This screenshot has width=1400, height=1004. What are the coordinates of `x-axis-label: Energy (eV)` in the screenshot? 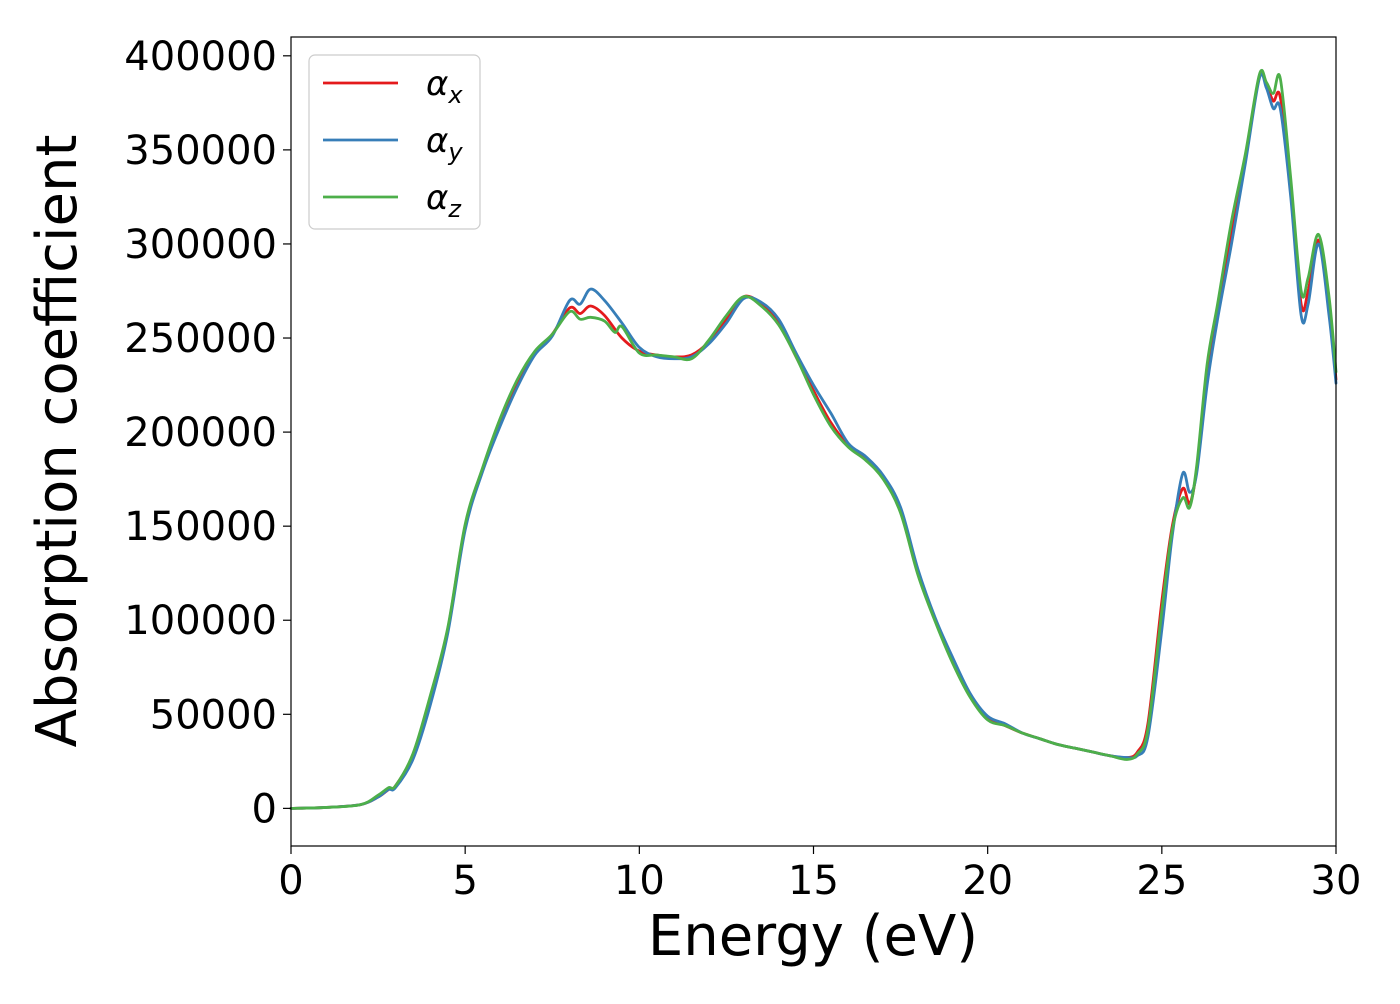 It's located at (813, 936).